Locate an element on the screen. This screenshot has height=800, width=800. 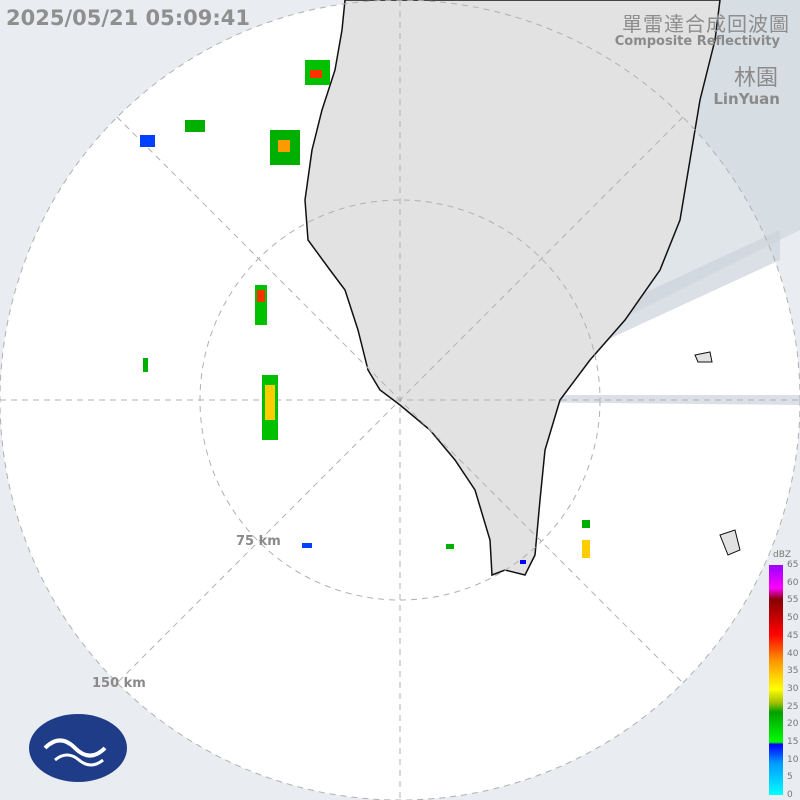
colorbar-tick: 5 is located at coordinates (790, 777).